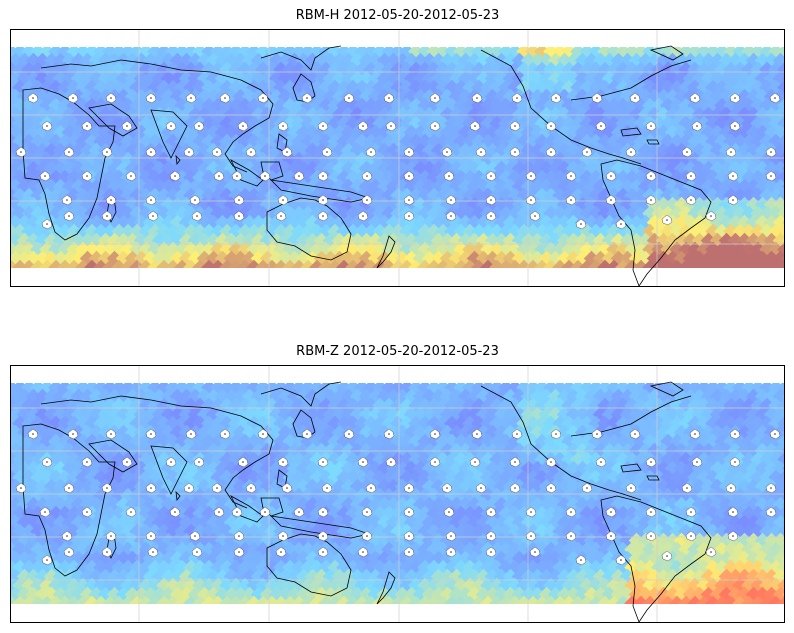 This screenshot has height=633, width=794. I want to click on map-title-top: RBM-H 2012-05-20-2012-05-23, so click(397, 15).